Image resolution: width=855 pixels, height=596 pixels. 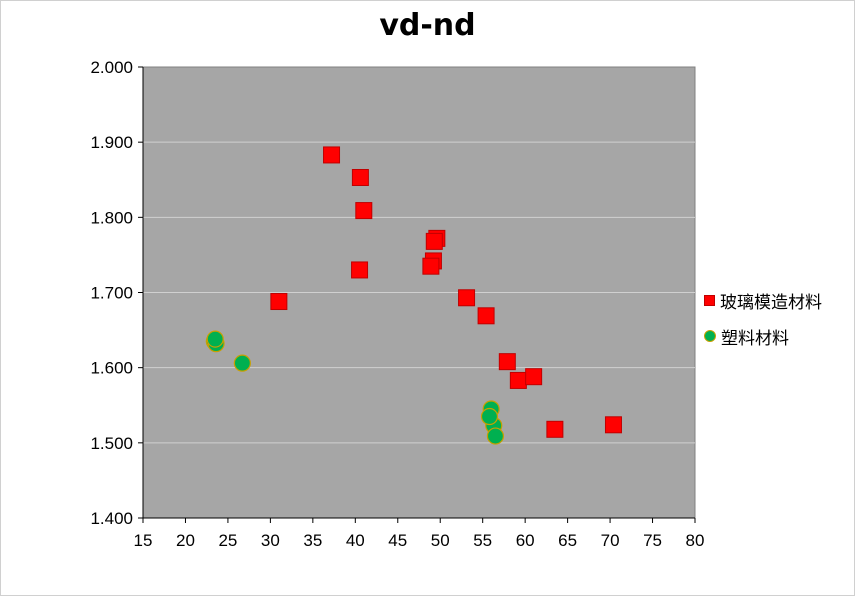 What do you see at coordinates (111, 217) in the screenshot?
I see `y-tick-label: 1.800` at bounding box center [111, 217].